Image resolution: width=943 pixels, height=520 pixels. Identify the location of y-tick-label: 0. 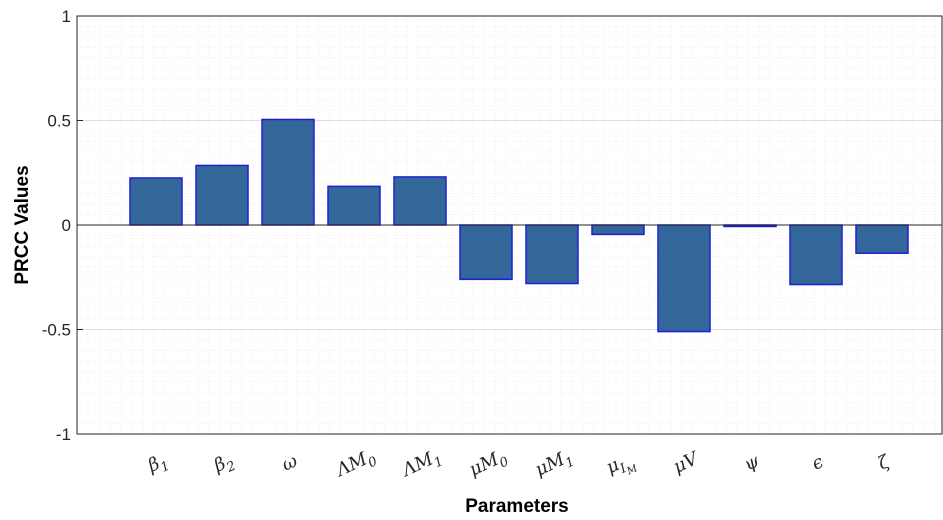
(66, 225).